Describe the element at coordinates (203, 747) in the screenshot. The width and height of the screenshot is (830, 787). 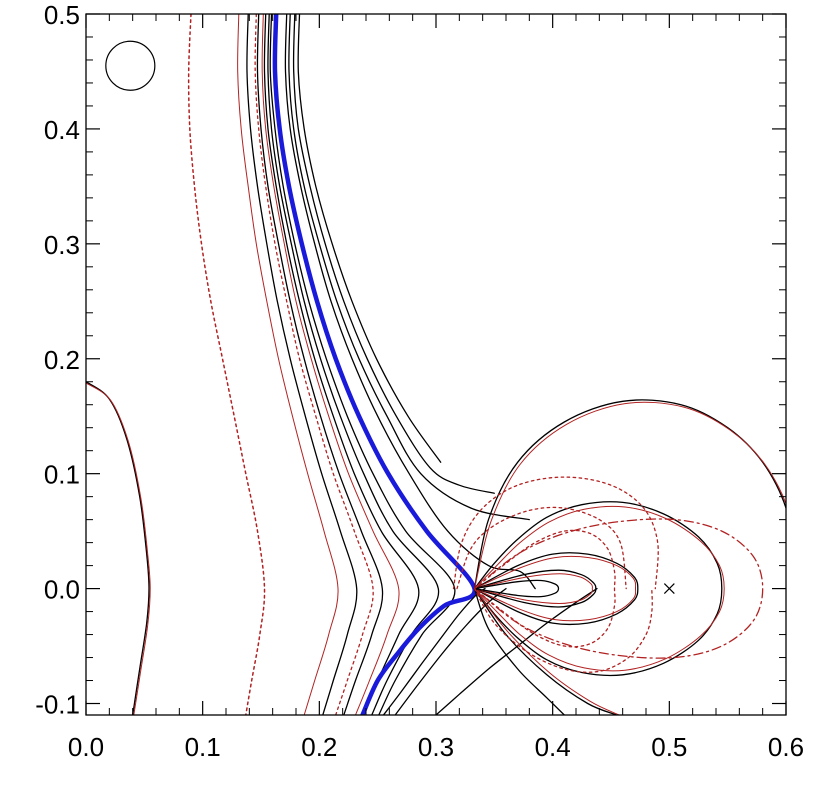
I see `x-tick-label: 0.1` at that location.